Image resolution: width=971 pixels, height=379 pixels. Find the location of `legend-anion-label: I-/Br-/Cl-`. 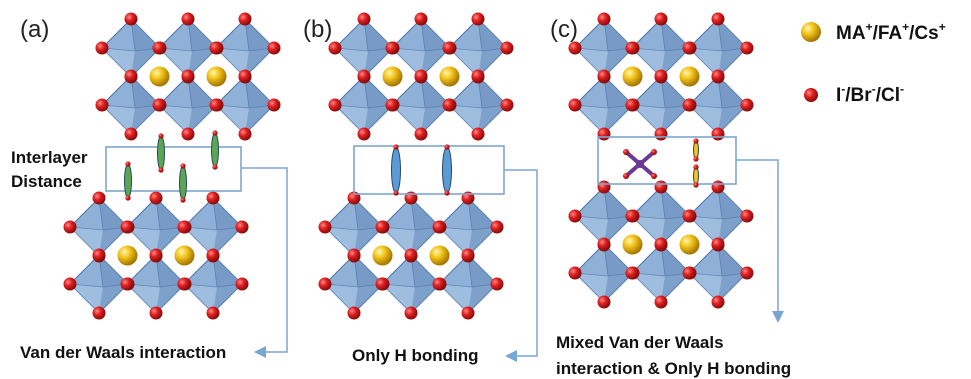

legend-anion-label: I-/Br-/Cl- is located at coordinates (870, 94).